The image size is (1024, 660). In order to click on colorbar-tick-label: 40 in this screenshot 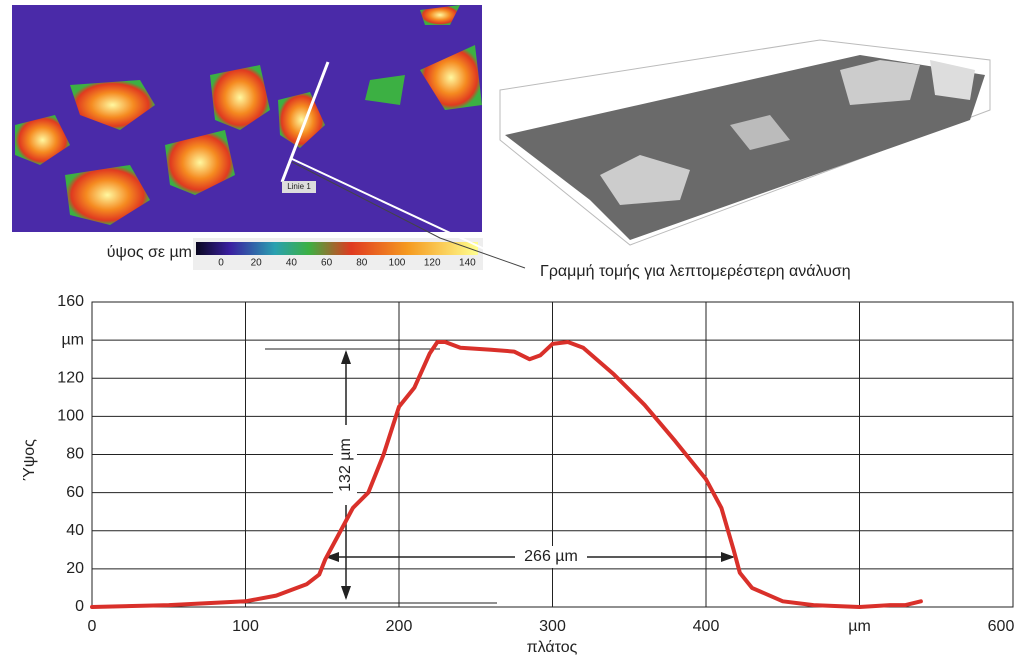, I will do `click(292, 263)`.